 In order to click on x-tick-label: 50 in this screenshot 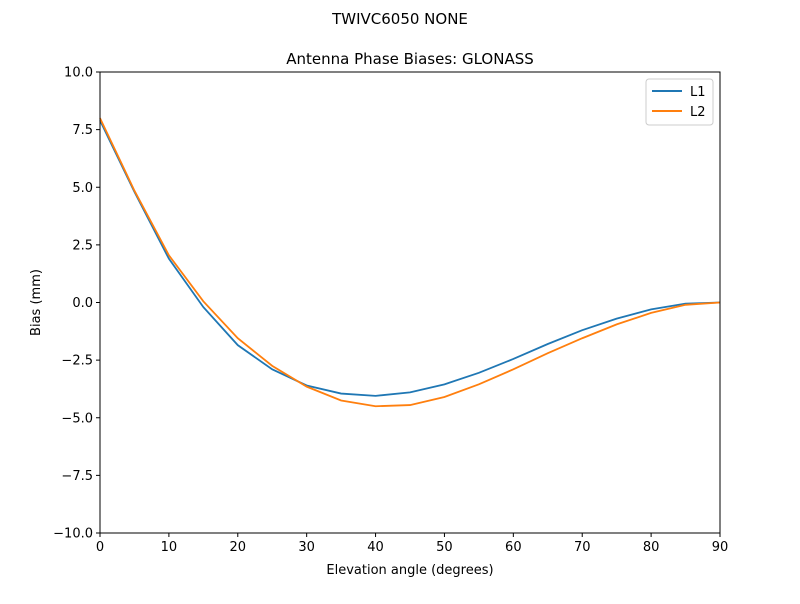, I will do `click(444, 547)`.